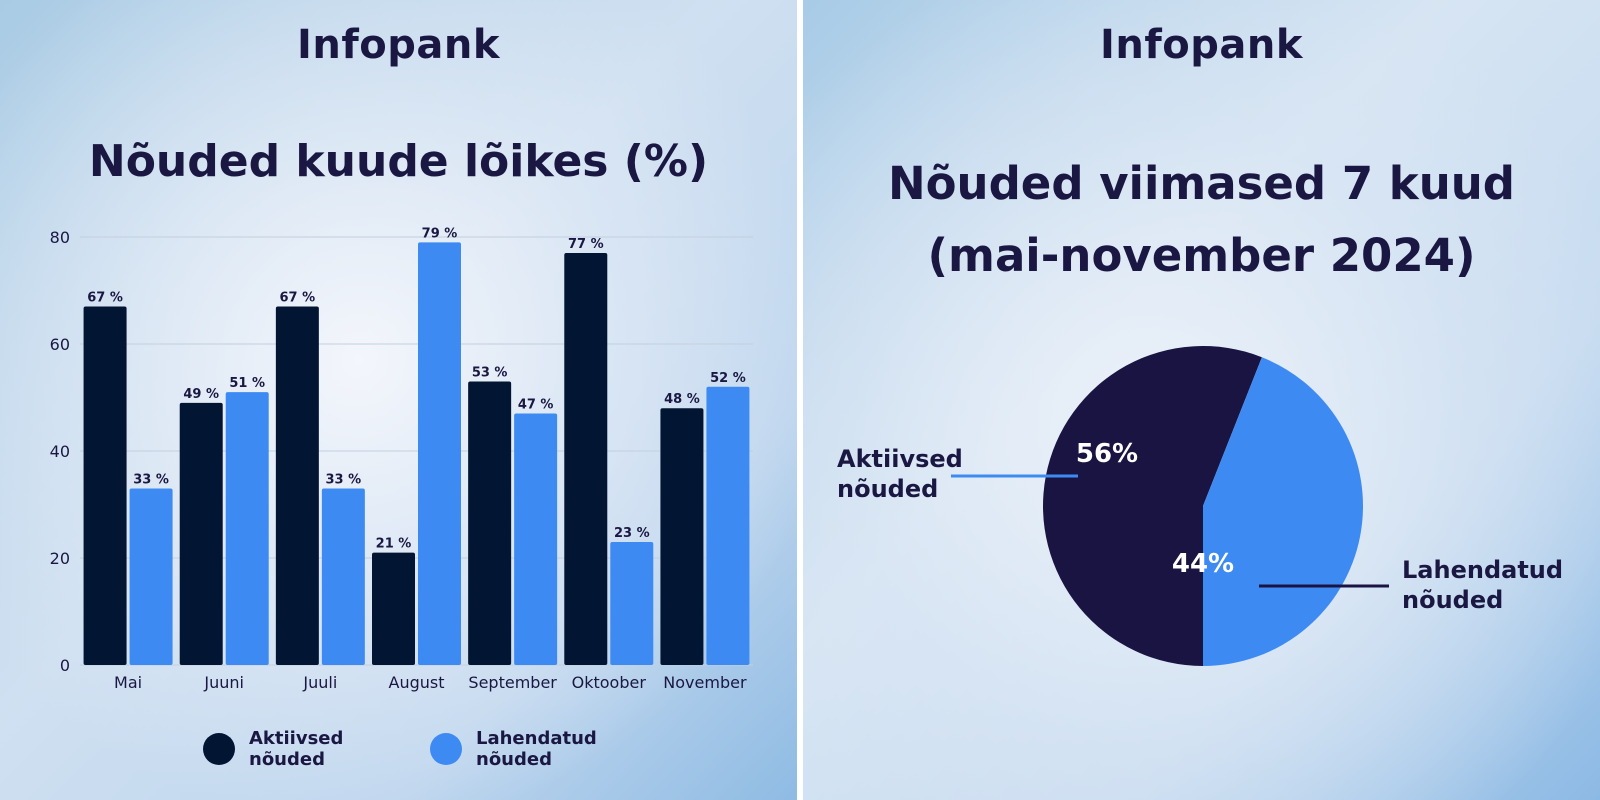 The height and width of the screenshot is (800, 1600). What do you see at coordinates (296, 738) in the screenshot?
I see `legend-active-line1: Aktiivsed` at bounding box center [296, 738].